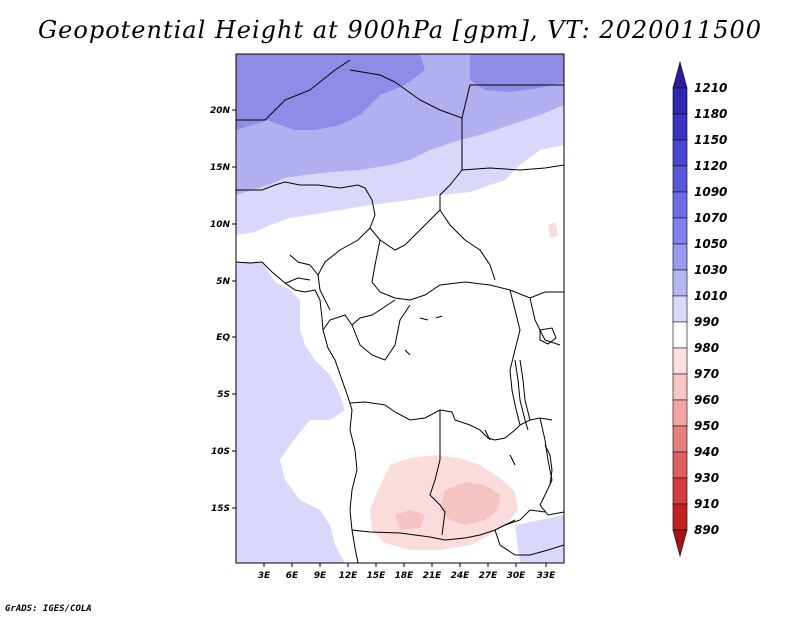 This screenshot has height=618, width=800. What do you see at coordinates (290, 412) in the screenshot?
I see `field-1010-ocean` at bounding box center [290, 412].